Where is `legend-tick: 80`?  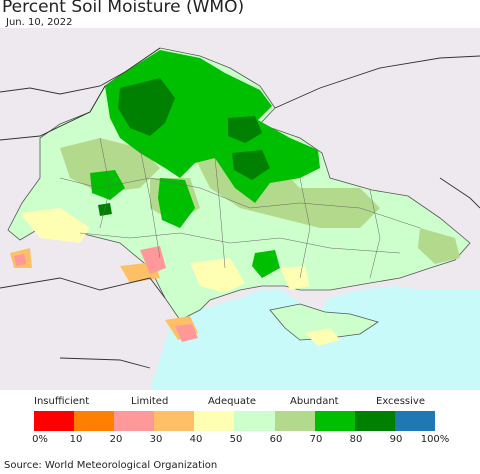 legend-tick: 80 is located at coordinates (356, 439).